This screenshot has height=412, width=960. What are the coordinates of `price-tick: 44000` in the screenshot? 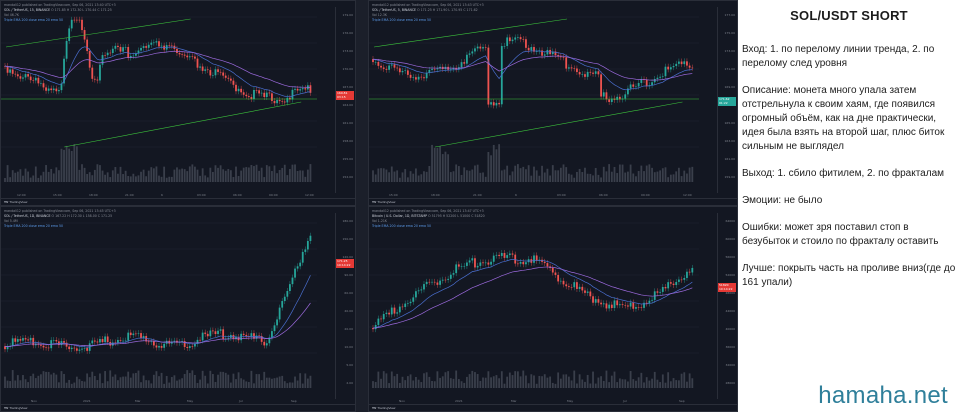 It's located at (730, 311).